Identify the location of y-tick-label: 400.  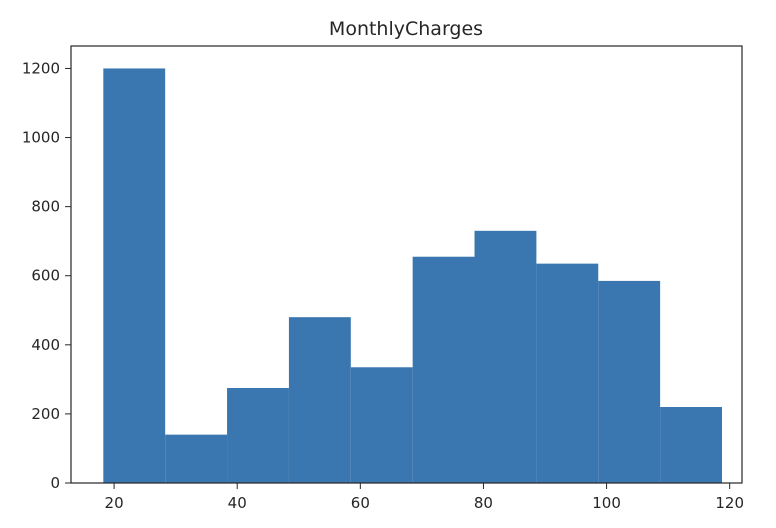
(45, 345).